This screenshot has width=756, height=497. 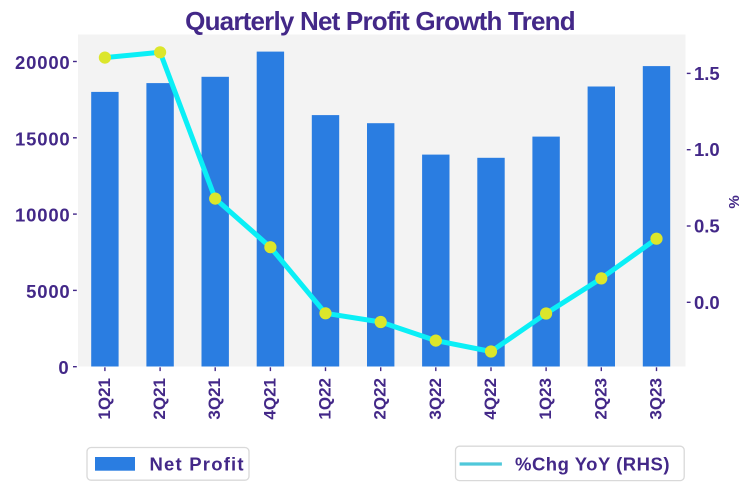 What do you see at coordinates (435, 399) in the screenshot?
I see `svg-text: 3Q22` at bounding box center [435, 399].